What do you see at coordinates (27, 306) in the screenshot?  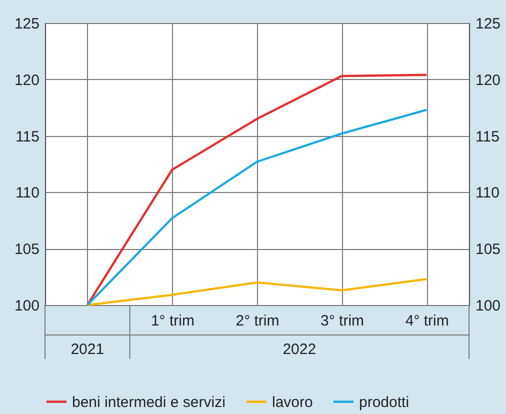 I see `y-tick-label: 100` at bounding box center [27, 306].